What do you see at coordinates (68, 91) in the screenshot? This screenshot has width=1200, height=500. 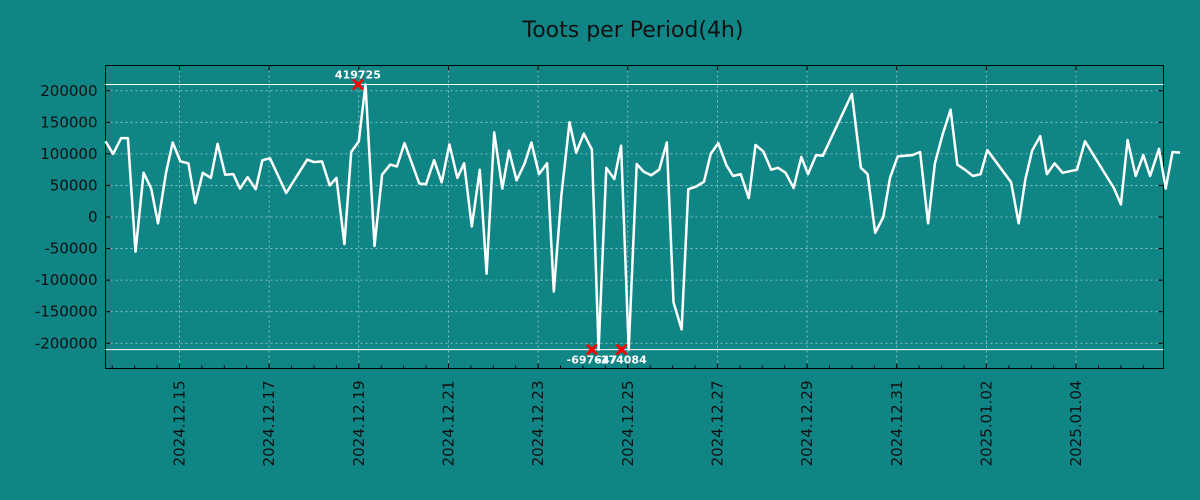 I see `y-tick-label: 200000` at bounding box center [68, 91].